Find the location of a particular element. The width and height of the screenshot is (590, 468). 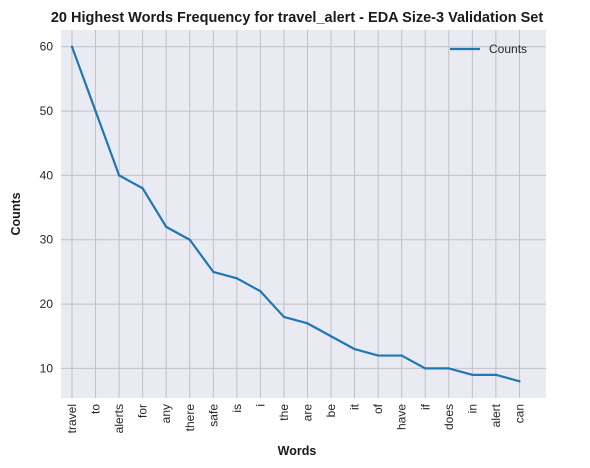

data-point-i is located at coordinates (260, 291).